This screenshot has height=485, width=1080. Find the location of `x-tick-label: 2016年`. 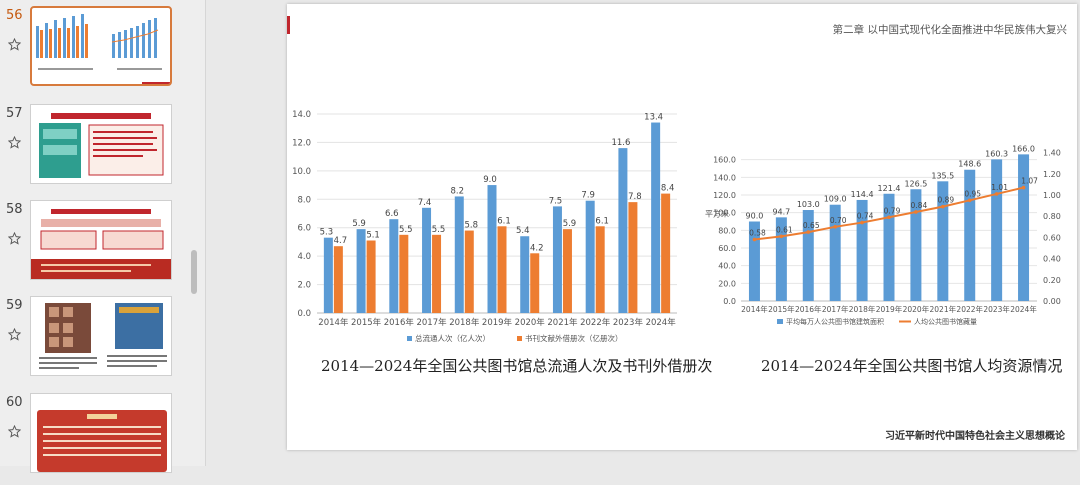

x-tick-label: 2016年 is located at coordinates (808, 309).